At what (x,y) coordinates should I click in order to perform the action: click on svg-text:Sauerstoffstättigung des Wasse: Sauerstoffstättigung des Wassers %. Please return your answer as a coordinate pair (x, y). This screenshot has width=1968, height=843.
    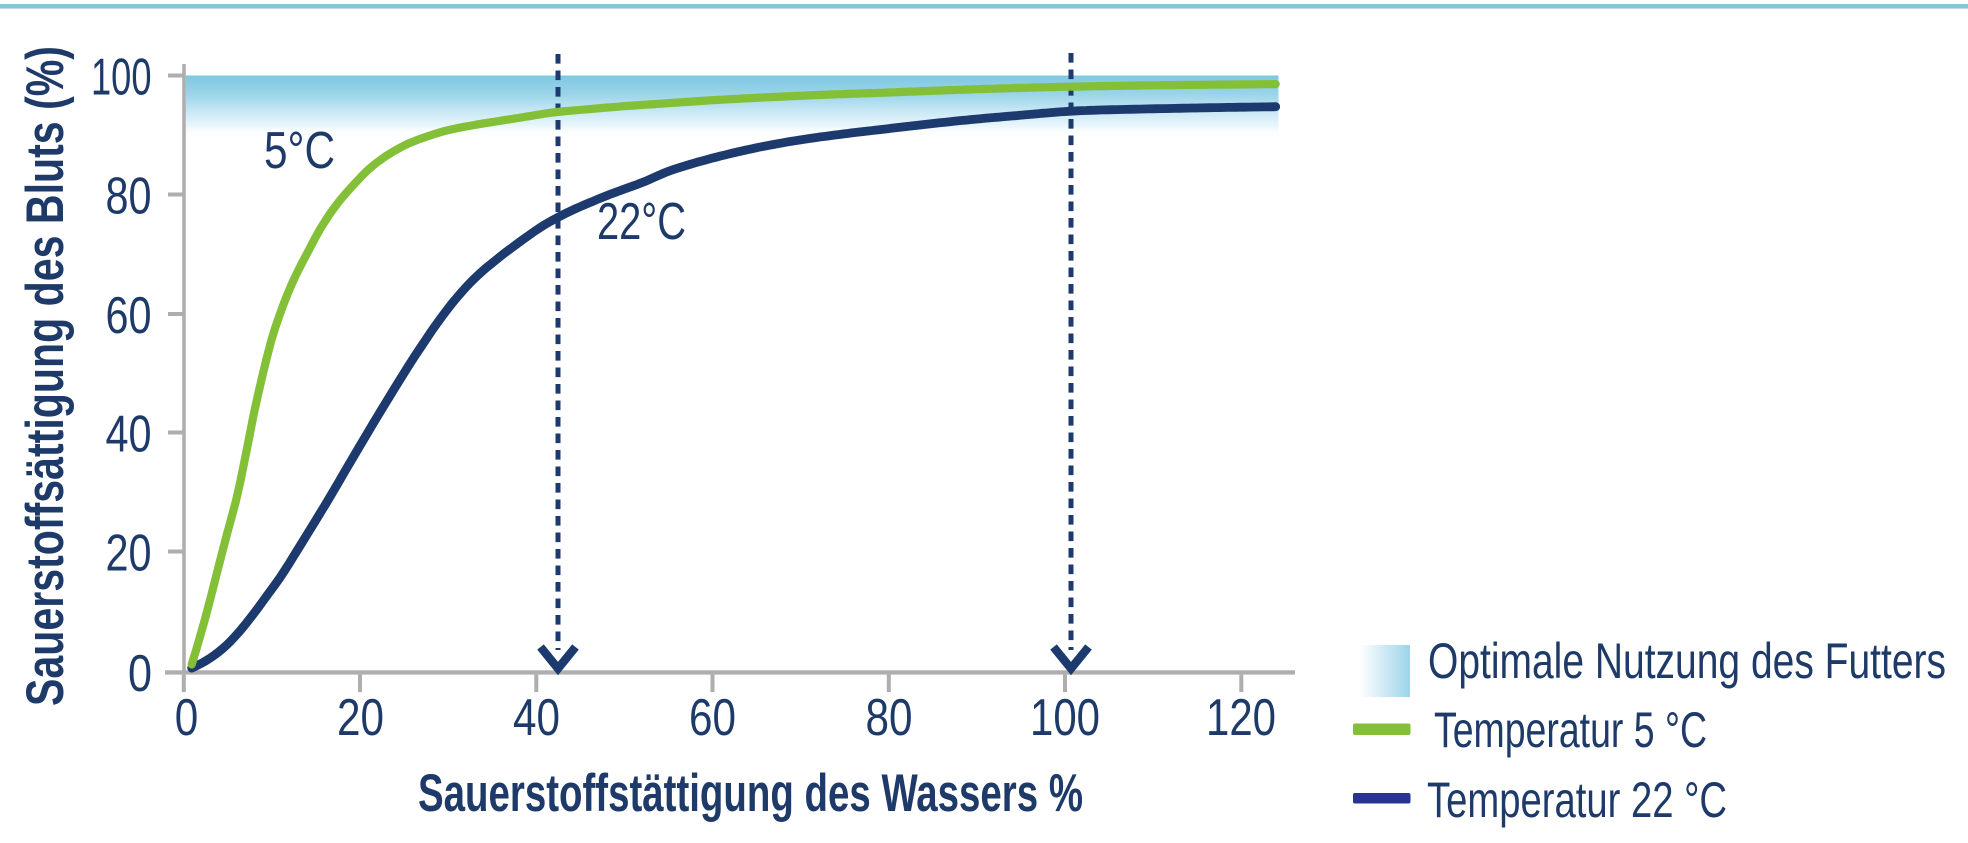
    Looking at the image, I should click on (750, 793).